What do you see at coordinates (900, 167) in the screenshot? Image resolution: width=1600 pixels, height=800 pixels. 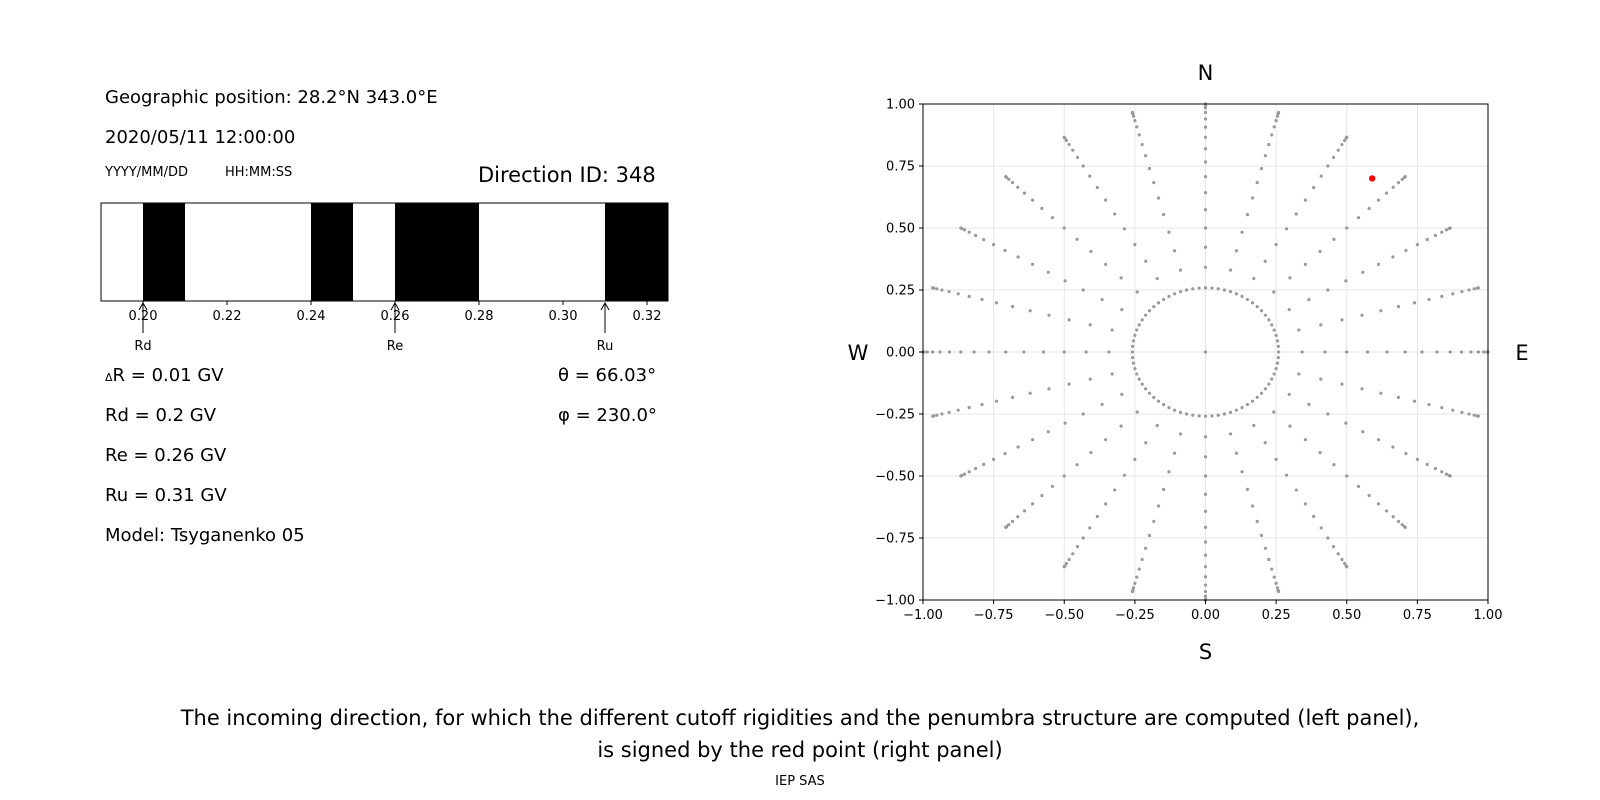 I see `y-tick-label: 0.75` at bounding box center [900, 167].